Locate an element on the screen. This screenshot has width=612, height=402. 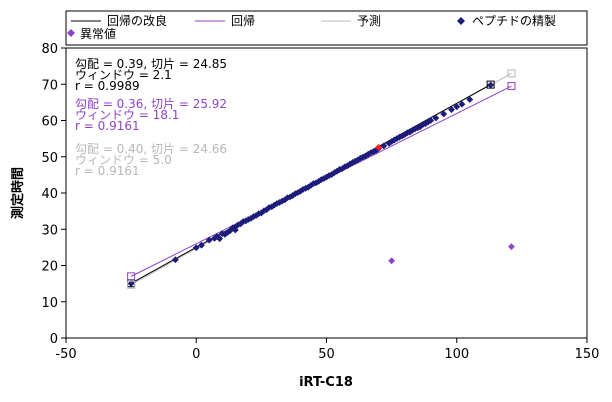
annotation-0-line-0: 勾配 = 0.39, 切片 = 24.85 is located at coordinates (151, 64).